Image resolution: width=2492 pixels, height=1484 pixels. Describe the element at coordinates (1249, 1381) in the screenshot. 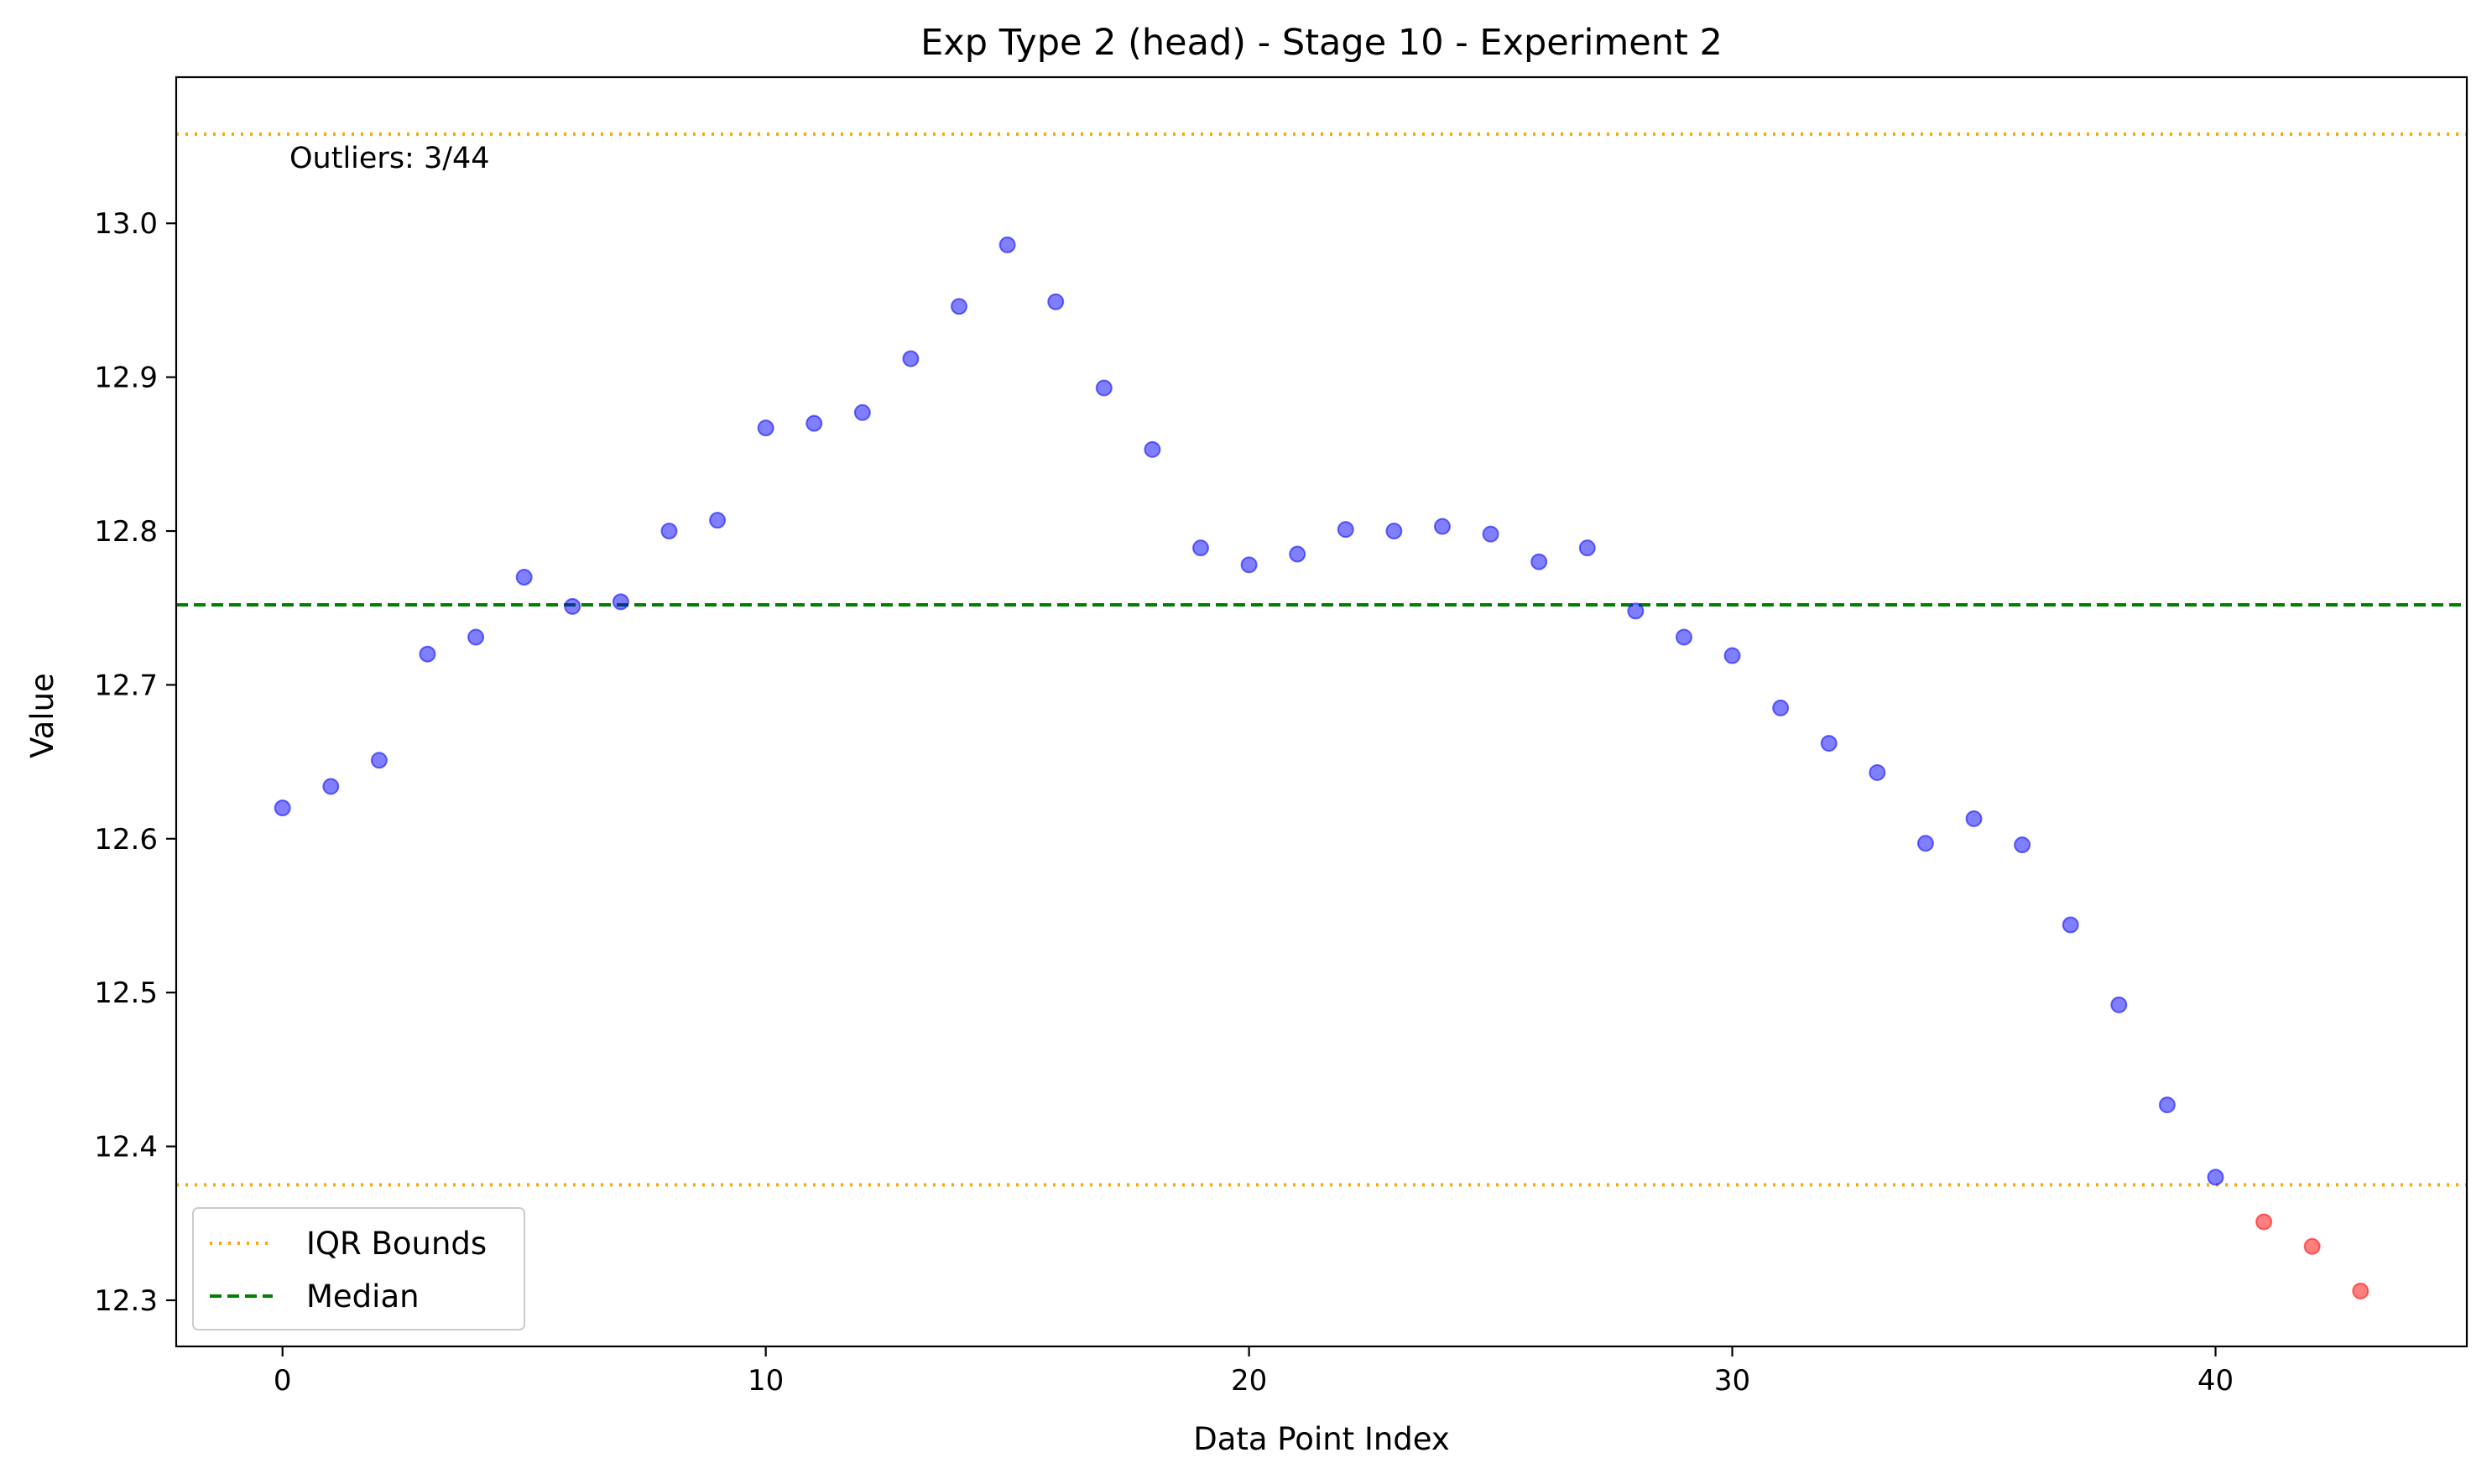

I see `x-tick-label-20: 20` at that location.